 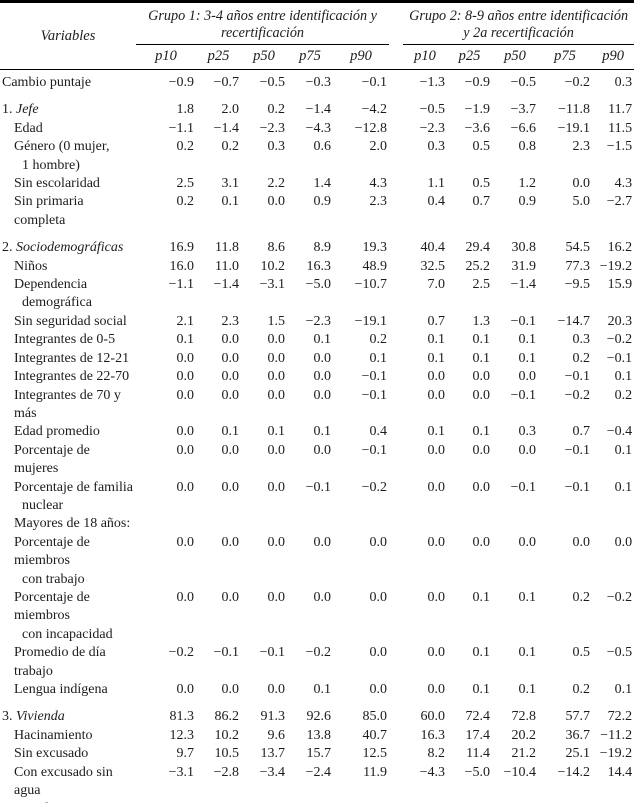 What do you see at coordinates (619, 147) in the screenshot?
I see `cell-group2-p90: −1.5` at bounding box center [619, 147].